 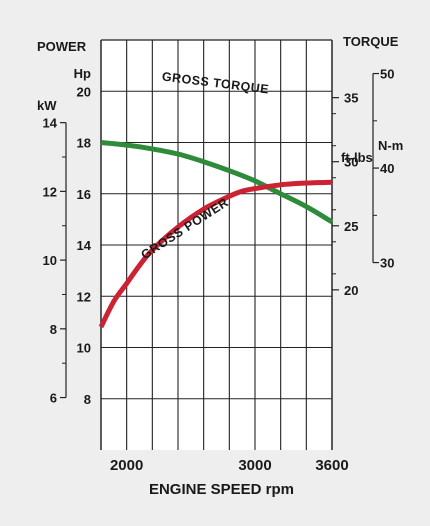 What do you see at coordinates (50, 191) in the screenshot?
I see `kw-tick-label: 12` at bounding box center [50, 191].